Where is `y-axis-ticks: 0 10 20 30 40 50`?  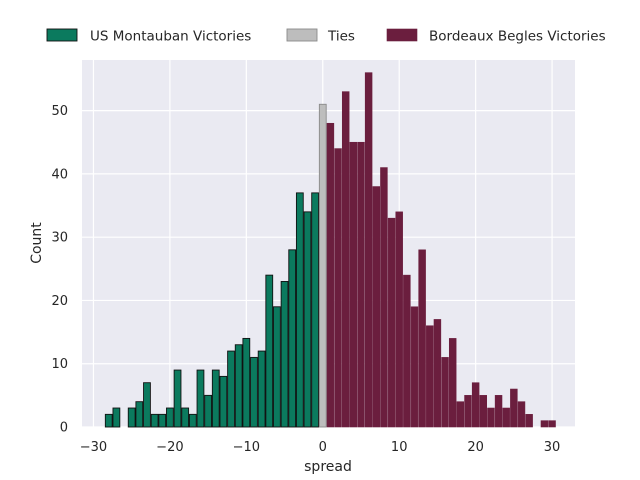 y-axis-ticks: 0 10 20 30 40 50 is located at coordinates (59, 269).